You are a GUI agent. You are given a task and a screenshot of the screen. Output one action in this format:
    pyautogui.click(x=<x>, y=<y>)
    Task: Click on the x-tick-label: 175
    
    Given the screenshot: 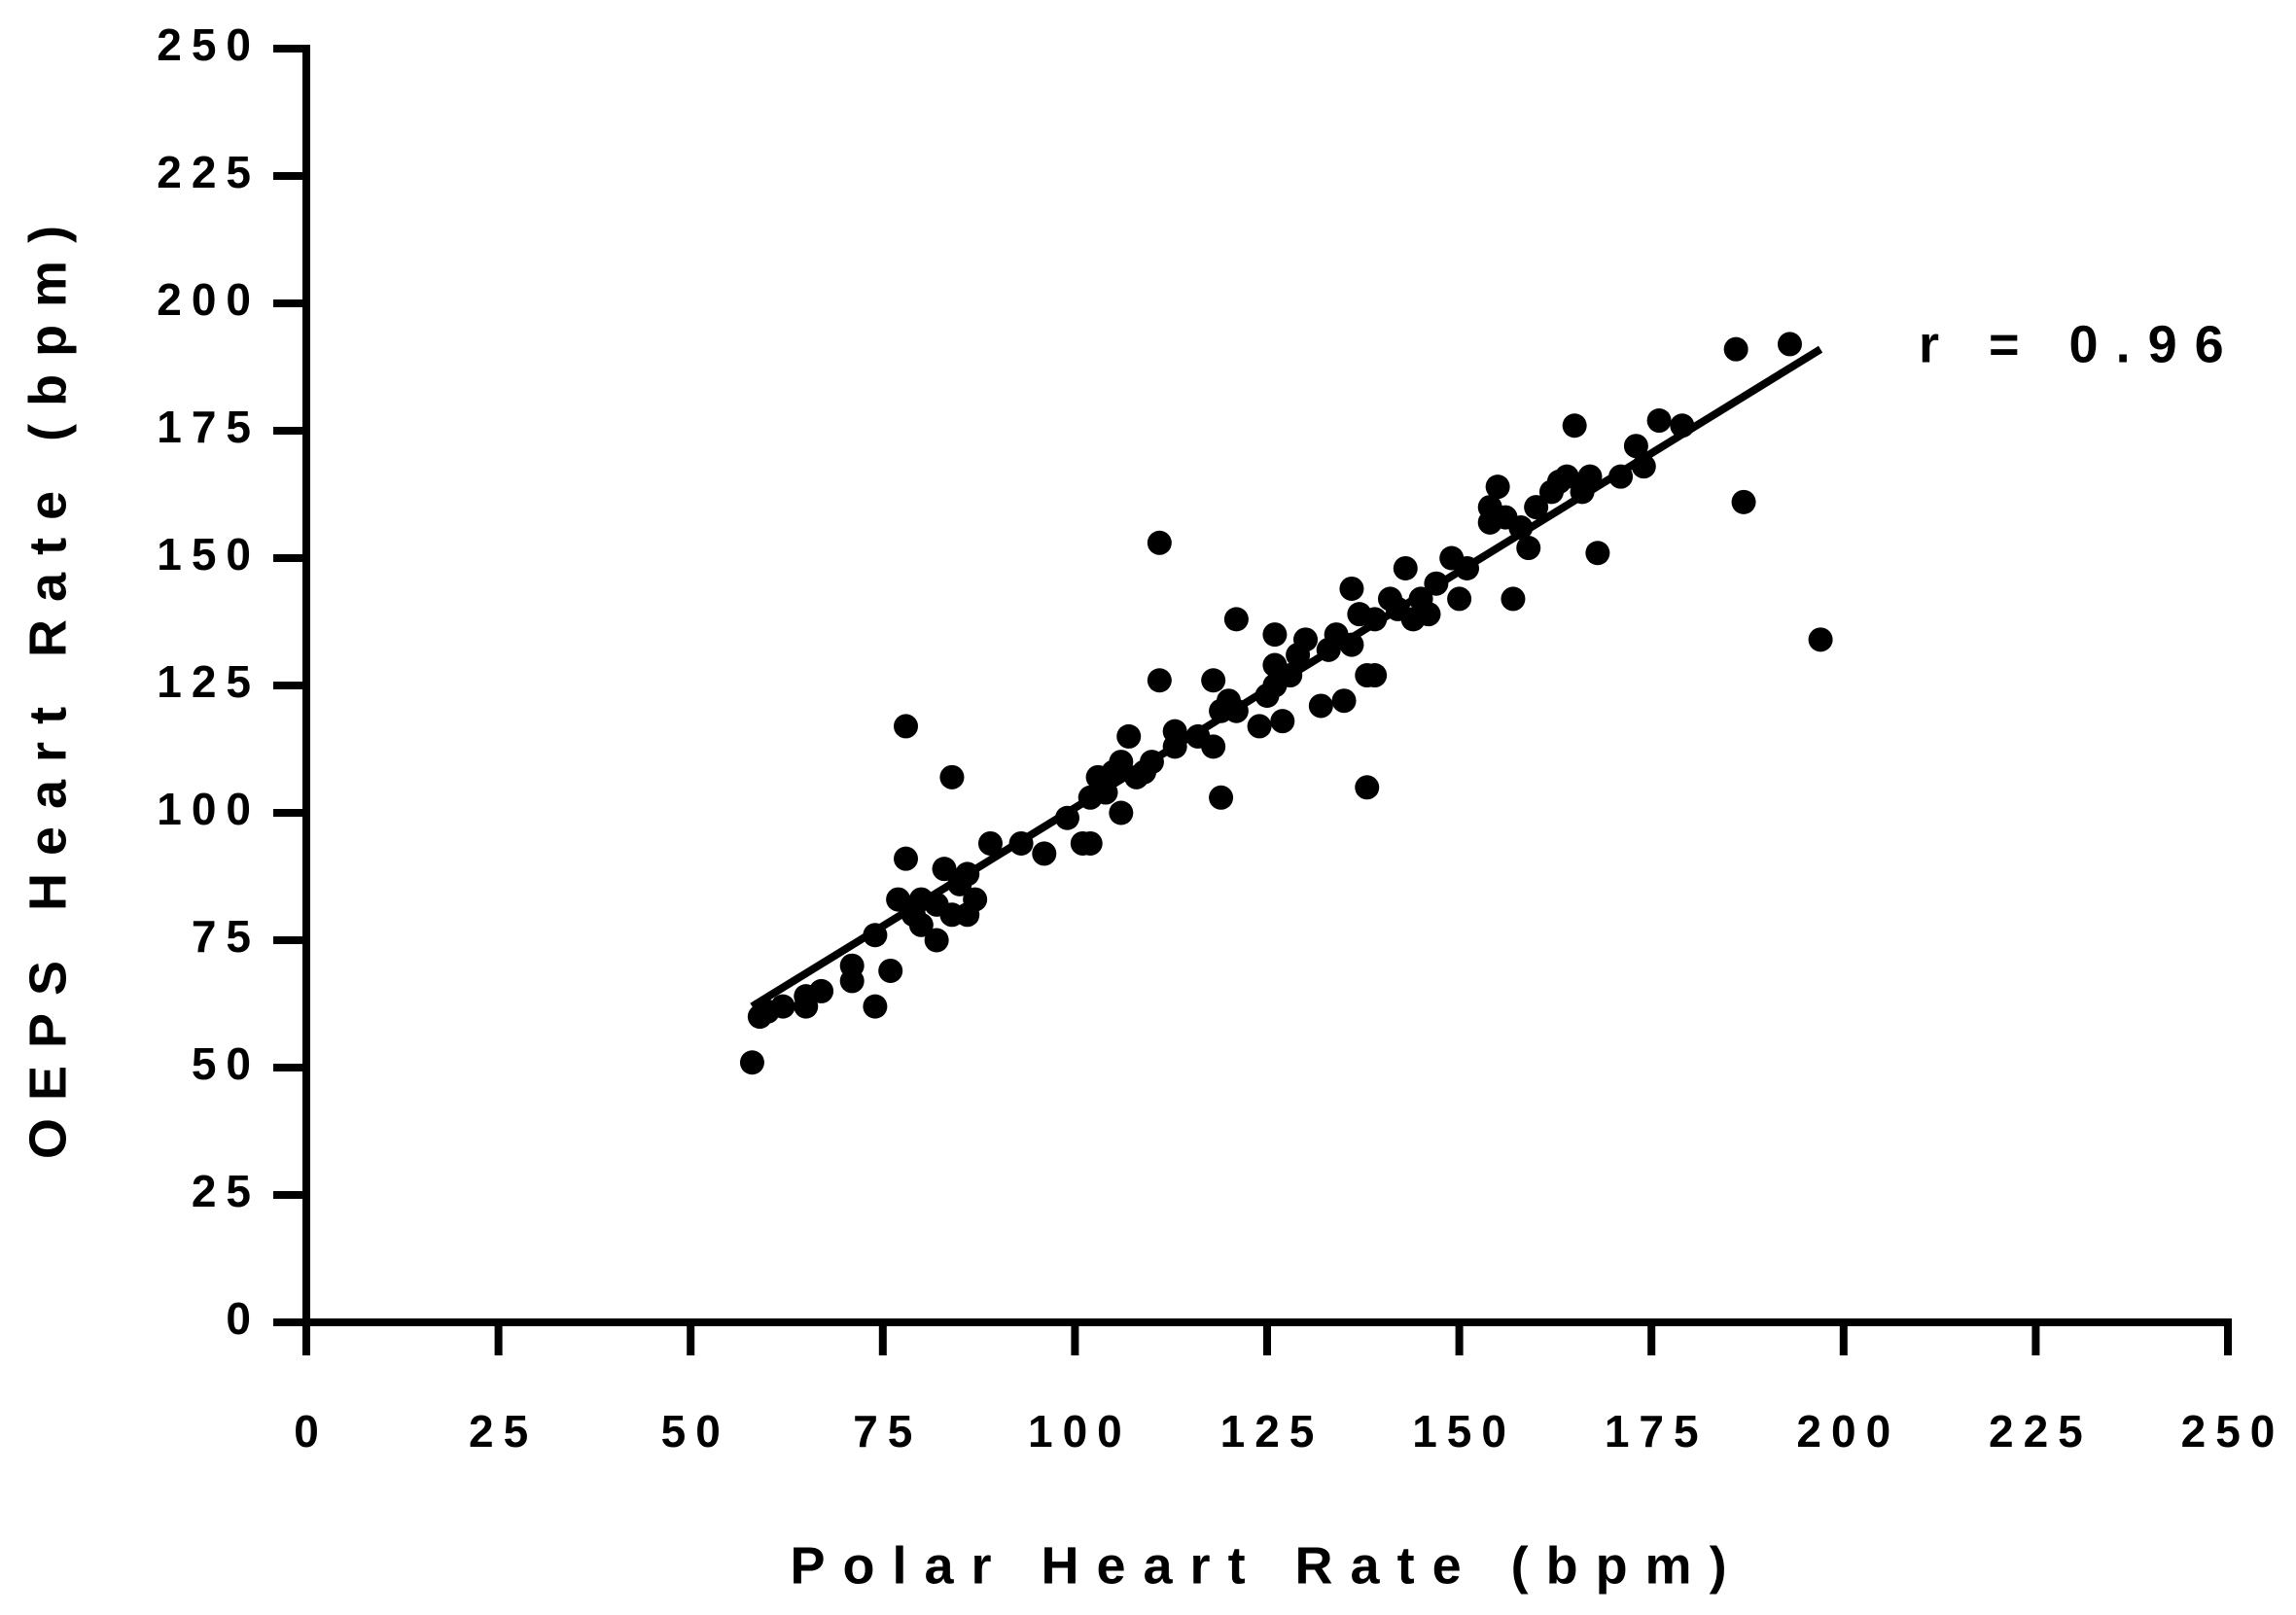 What is the action you would take?
    pyautogui.click(x=1657, y=1432)
    